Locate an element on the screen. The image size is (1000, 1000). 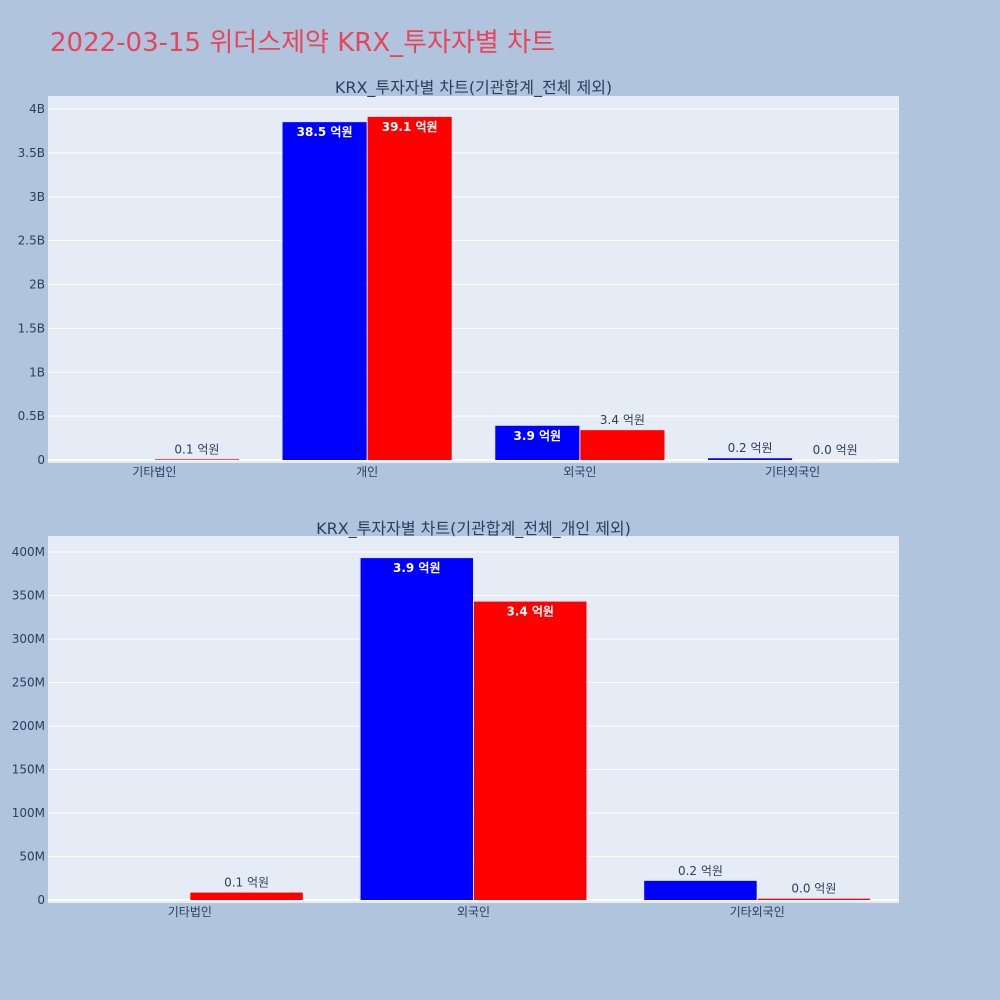
y-tick-label: 100M is located at coordinates (28, 813).